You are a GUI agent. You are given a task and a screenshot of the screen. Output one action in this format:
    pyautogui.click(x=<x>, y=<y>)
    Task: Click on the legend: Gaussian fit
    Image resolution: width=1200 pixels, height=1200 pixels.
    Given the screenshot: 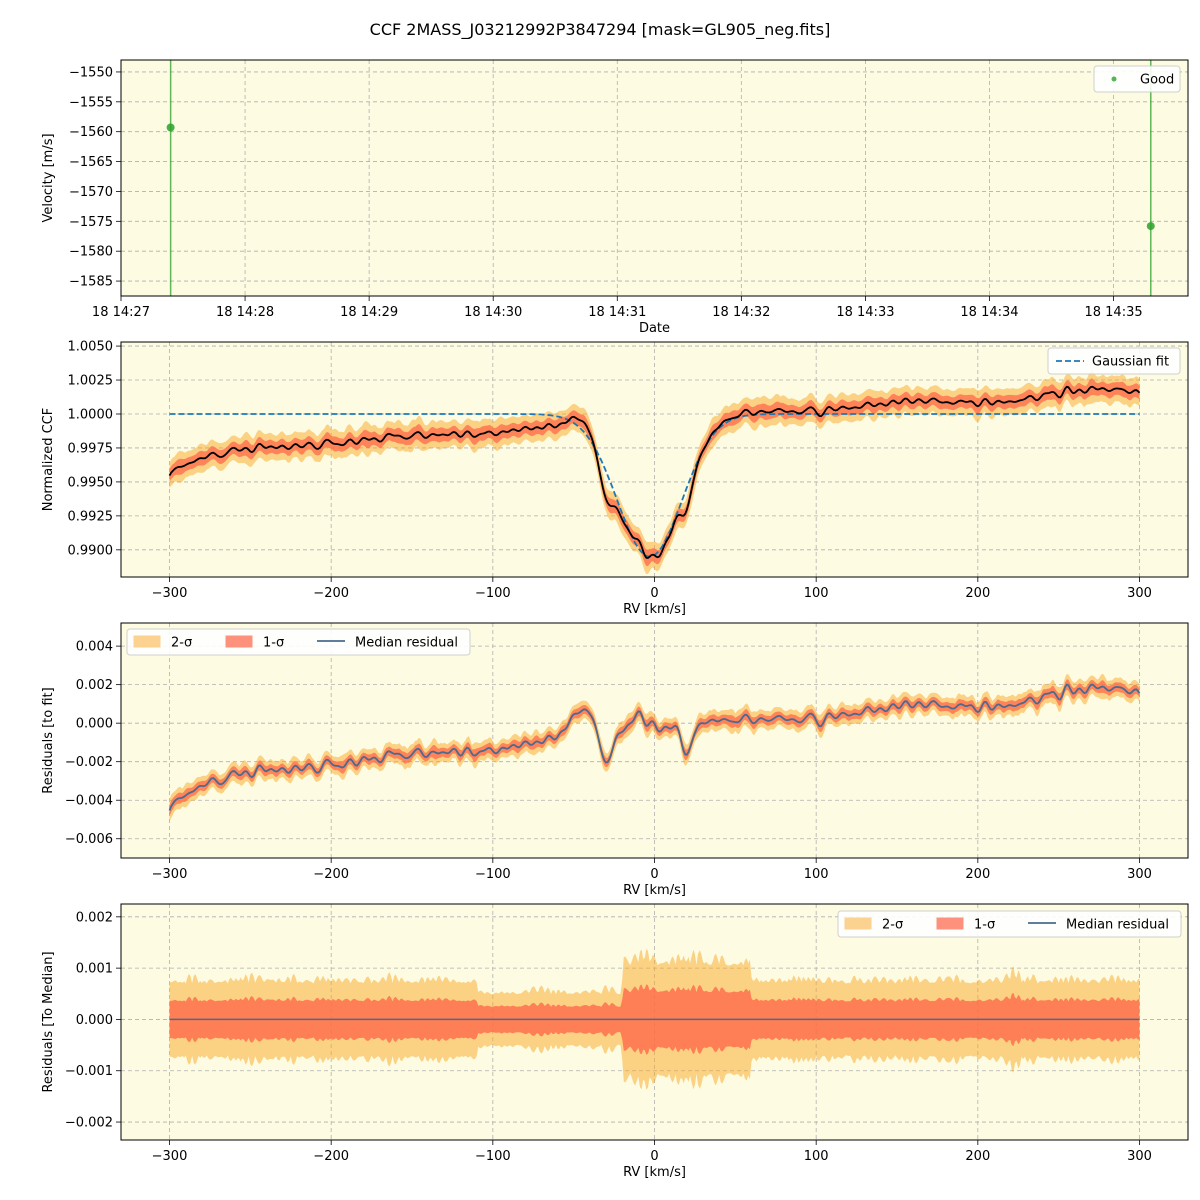 What is the action you would take?
    pyautogui.click(x=1114, y=361)
    